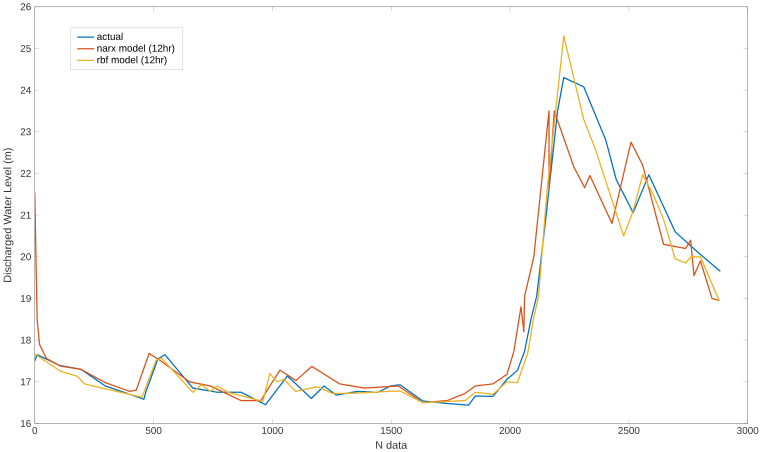 This screenshot has width=762, height=452. I want to click on y-tick-label: 16, so click(26, 423).